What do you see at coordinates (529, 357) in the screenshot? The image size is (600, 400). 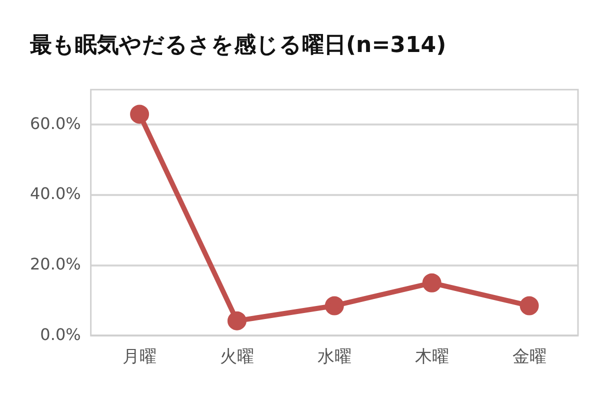 I see `x-tick-label: 金曜` at bounding box center [529, 357].